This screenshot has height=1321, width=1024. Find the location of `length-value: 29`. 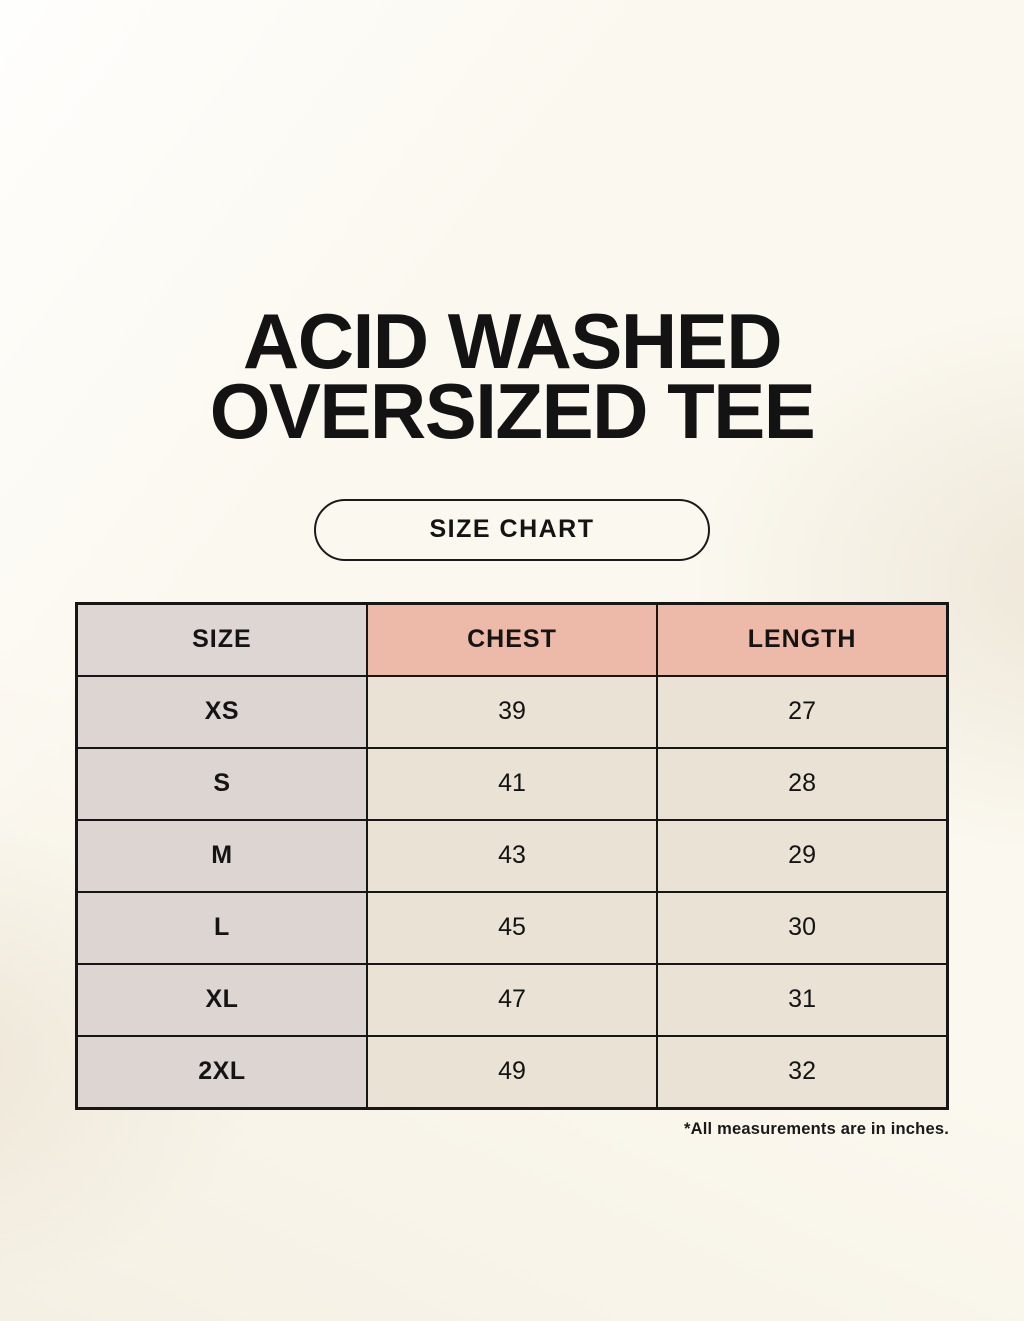

length-value: 29 is located at coordinates (802, 855).